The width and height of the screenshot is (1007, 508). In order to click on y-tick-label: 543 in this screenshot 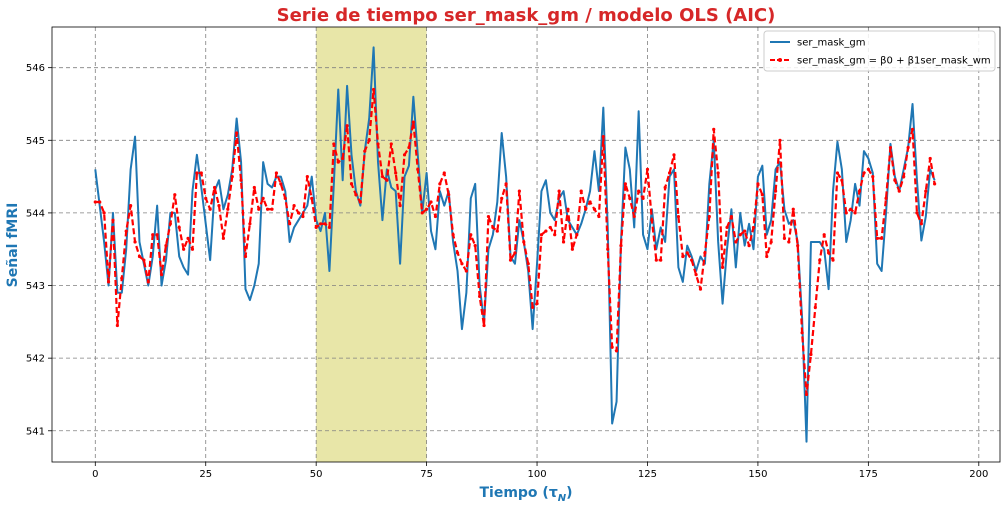, I will do `click(35, 286)`.